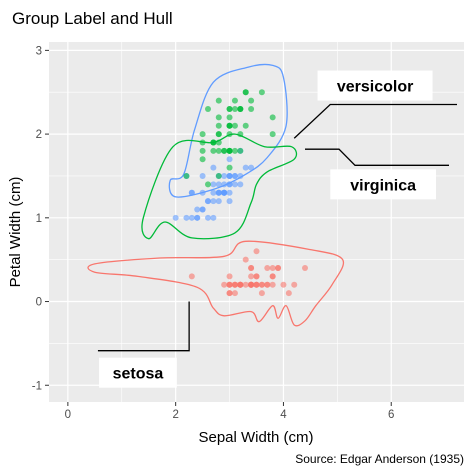 This screenshot has width=474, height=474. I want to click on connector-setosa, so click(143, 326).